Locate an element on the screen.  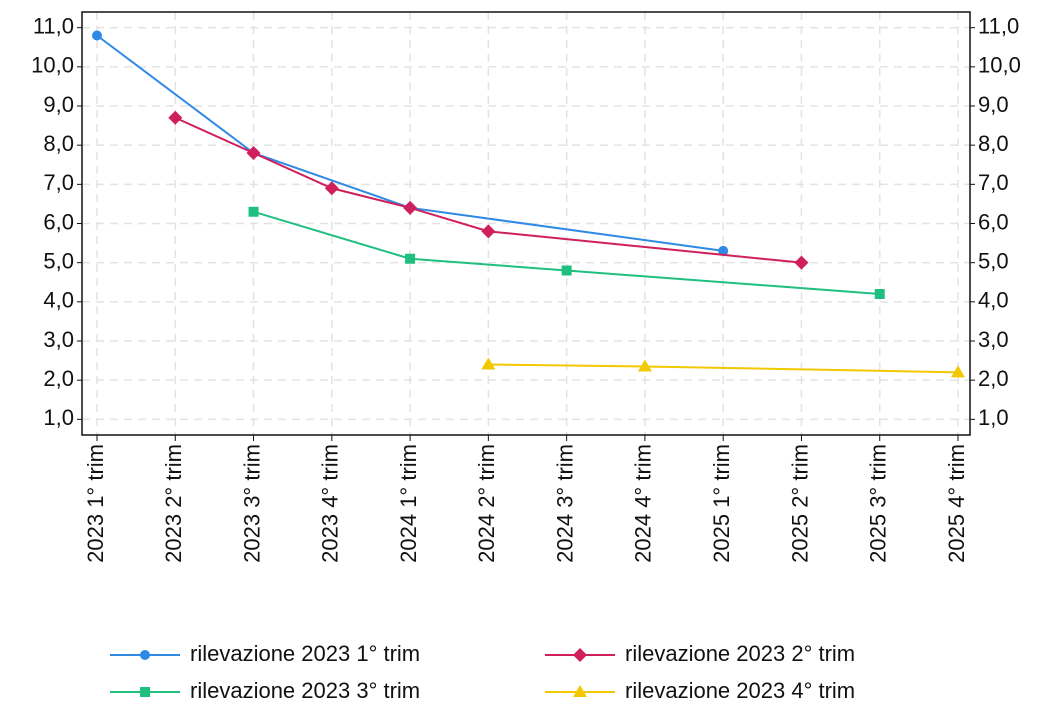
x-tick-label: 2025 2° trim is located at coordinates (799, 503).